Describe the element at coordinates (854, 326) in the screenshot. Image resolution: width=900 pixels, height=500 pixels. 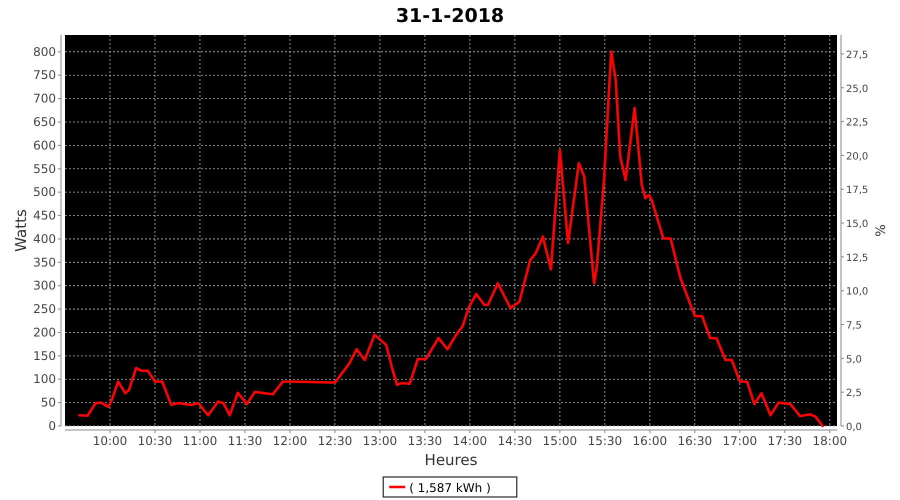
I see `y2-tick-label: 7,5` at that location.